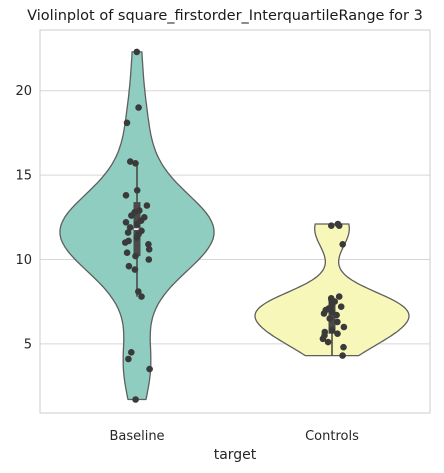  What do you see at coordinates (23, 91) in the screenshot?
I see `y-tick-20: 20` at bounding box center [23, 91].